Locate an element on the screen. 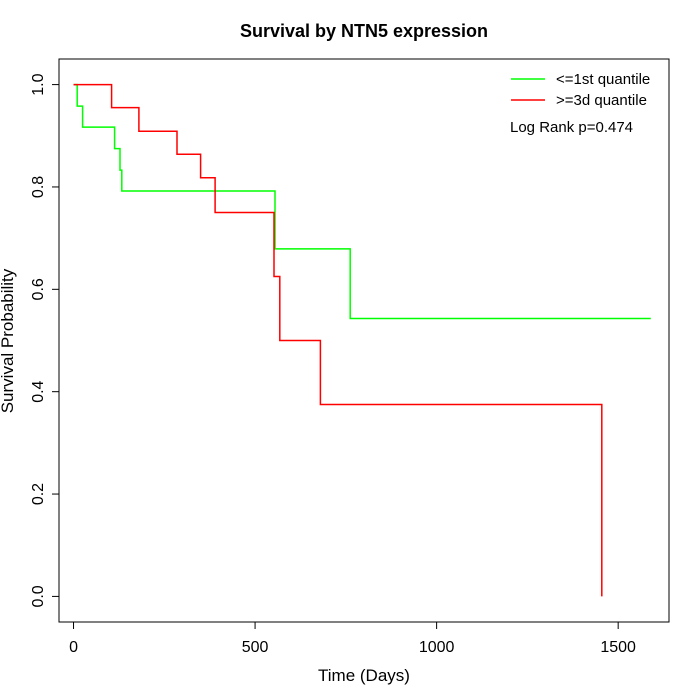 This screenshot has width=700, height=700. x-tick-label: 1000 is located at coordinates (437, 647).